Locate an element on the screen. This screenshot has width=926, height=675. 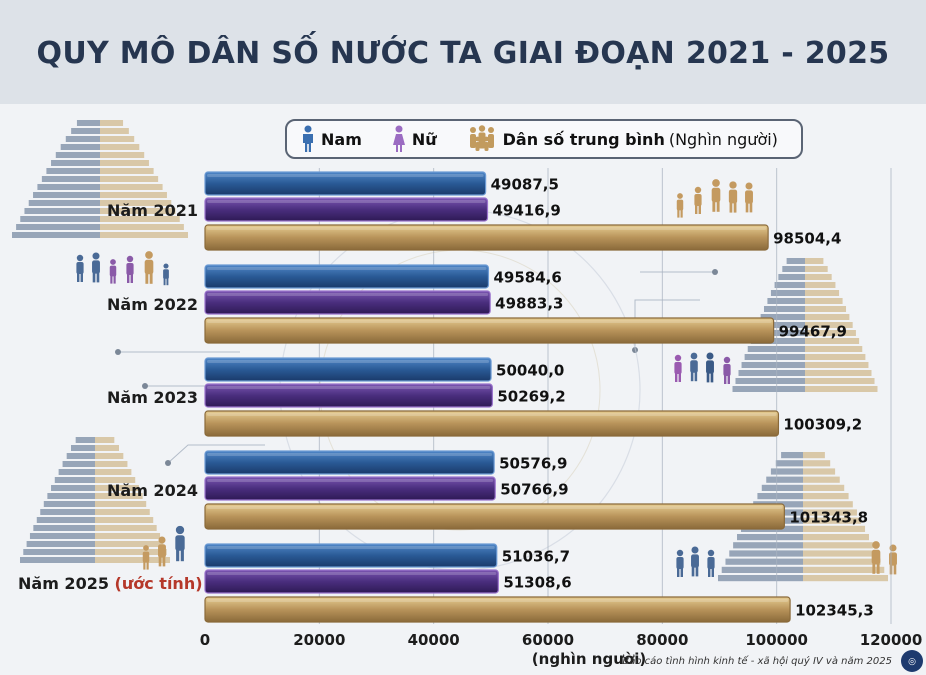
x-tick-label-20000: 20000 is located at coordinates (319, 640).